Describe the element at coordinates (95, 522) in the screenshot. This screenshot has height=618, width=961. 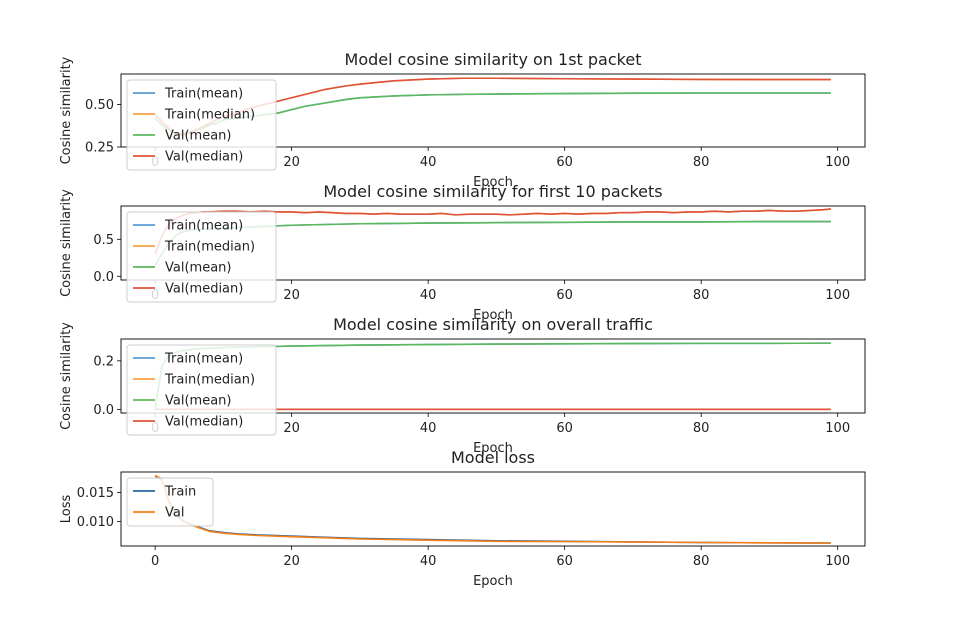
I see `y-tick-label: 0.010` at that location.